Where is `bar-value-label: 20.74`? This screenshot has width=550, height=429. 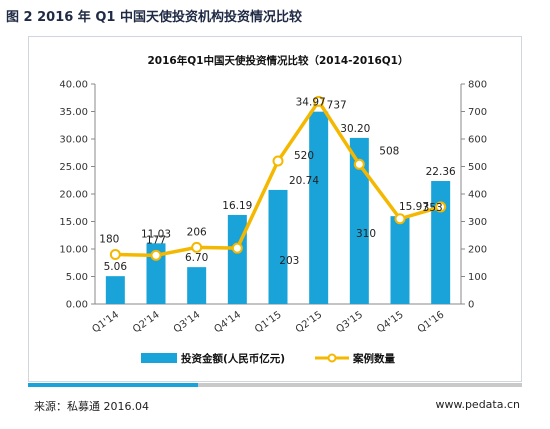 bar-value-label: 20.74 is located at coordinates (304, 181).